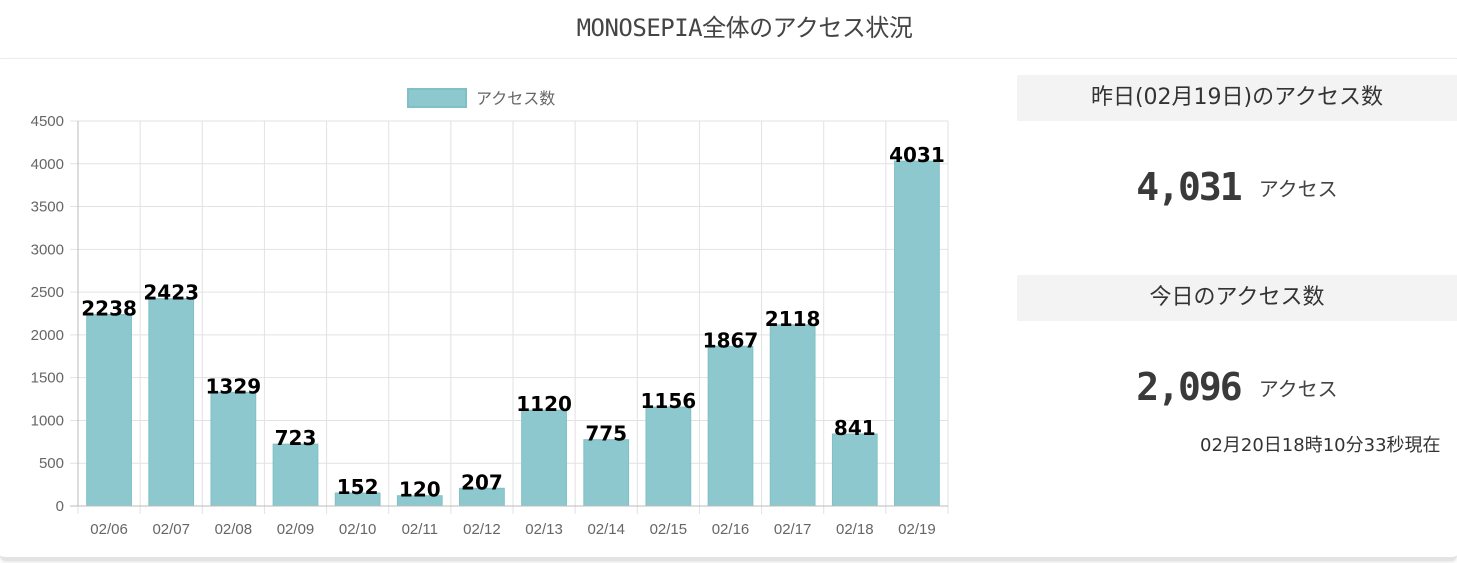 Image resolution: width=1457 pixels, height=563 pixels. What do you see at coordinates (1298, 188) in the screenshot?
I see `yesterday-unit: アクセス` at bounding box center [1298, 188].